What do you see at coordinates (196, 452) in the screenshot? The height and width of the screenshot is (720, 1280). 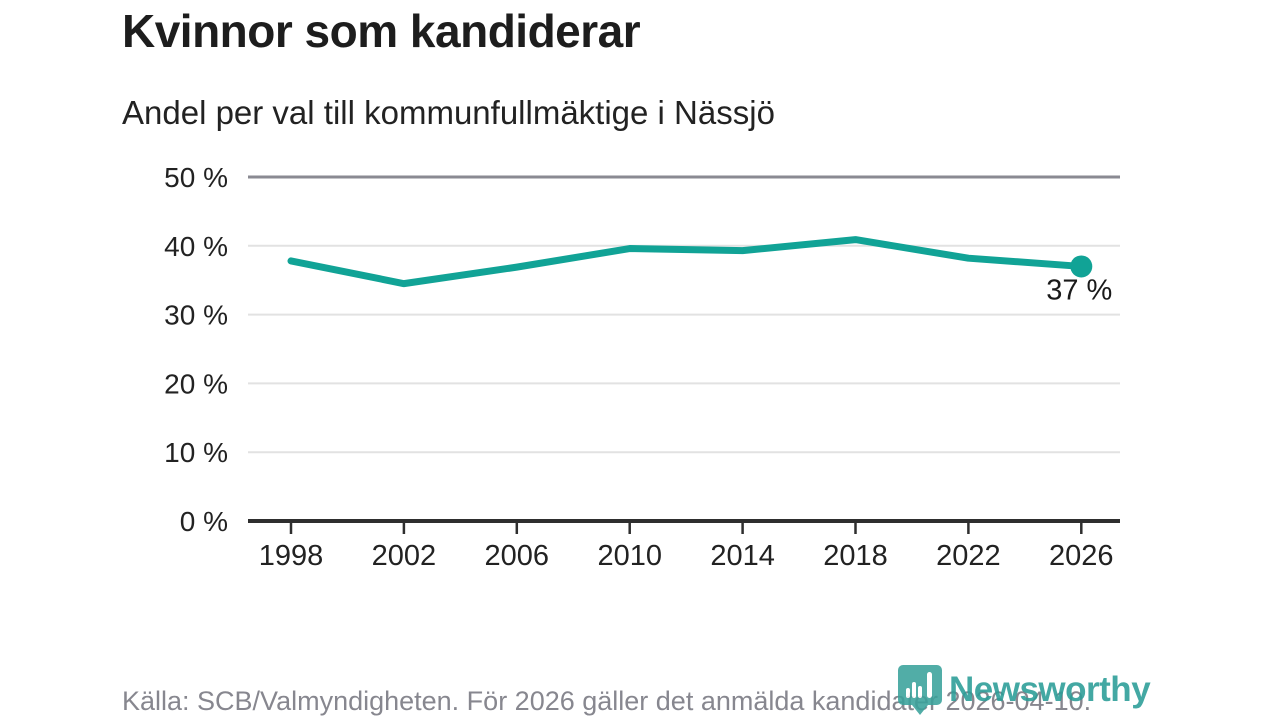 I see `y-tick-label: 10 %` at bounding box center [196, 452].